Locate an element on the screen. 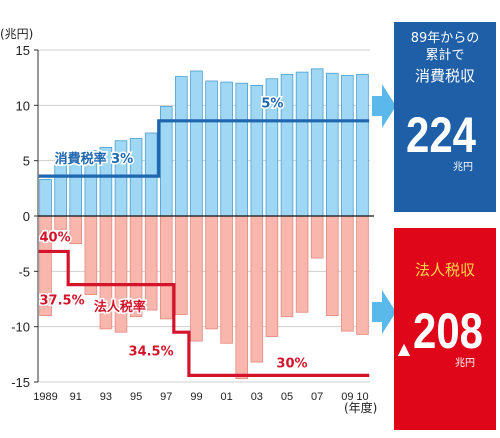 This screenshot has height=438, width=500. x-tick-label-1991: 91 is located at coordinates (76, 397).